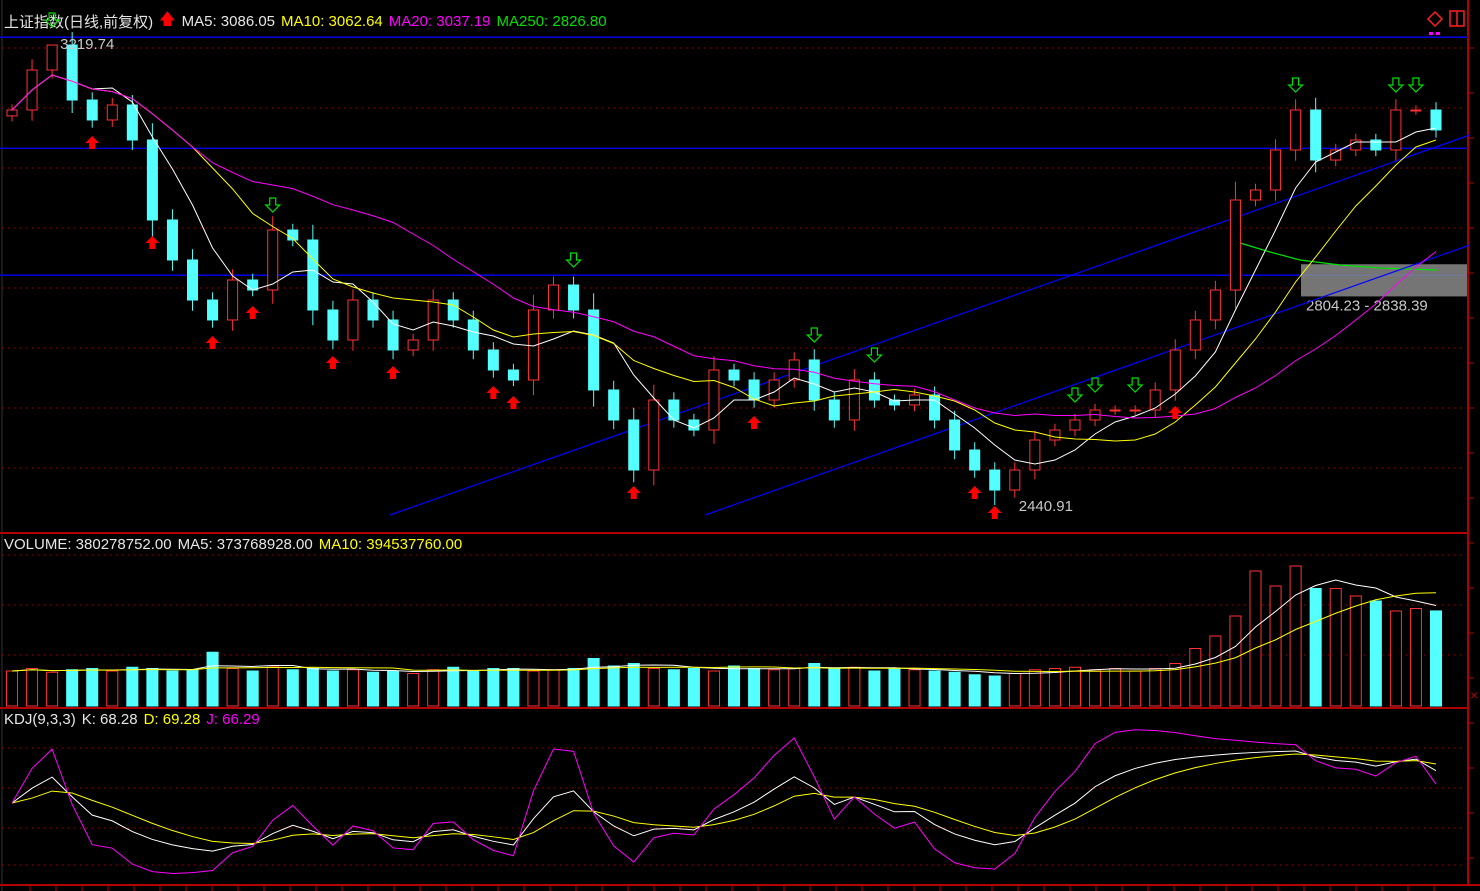 Image resolution: width=1480 pixels, height=891 pixels. What do you see at coordinates (228, 21) in the screenshot?
I see `ma5-value: MA5: 3086.05` at bounding box center [228, 21].